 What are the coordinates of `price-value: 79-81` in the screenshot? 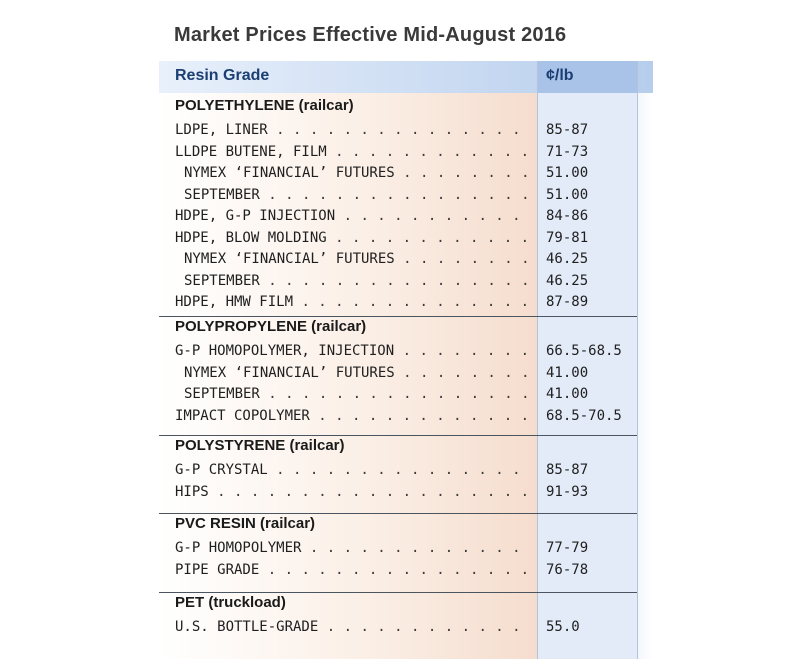 It's located at (567, 237).